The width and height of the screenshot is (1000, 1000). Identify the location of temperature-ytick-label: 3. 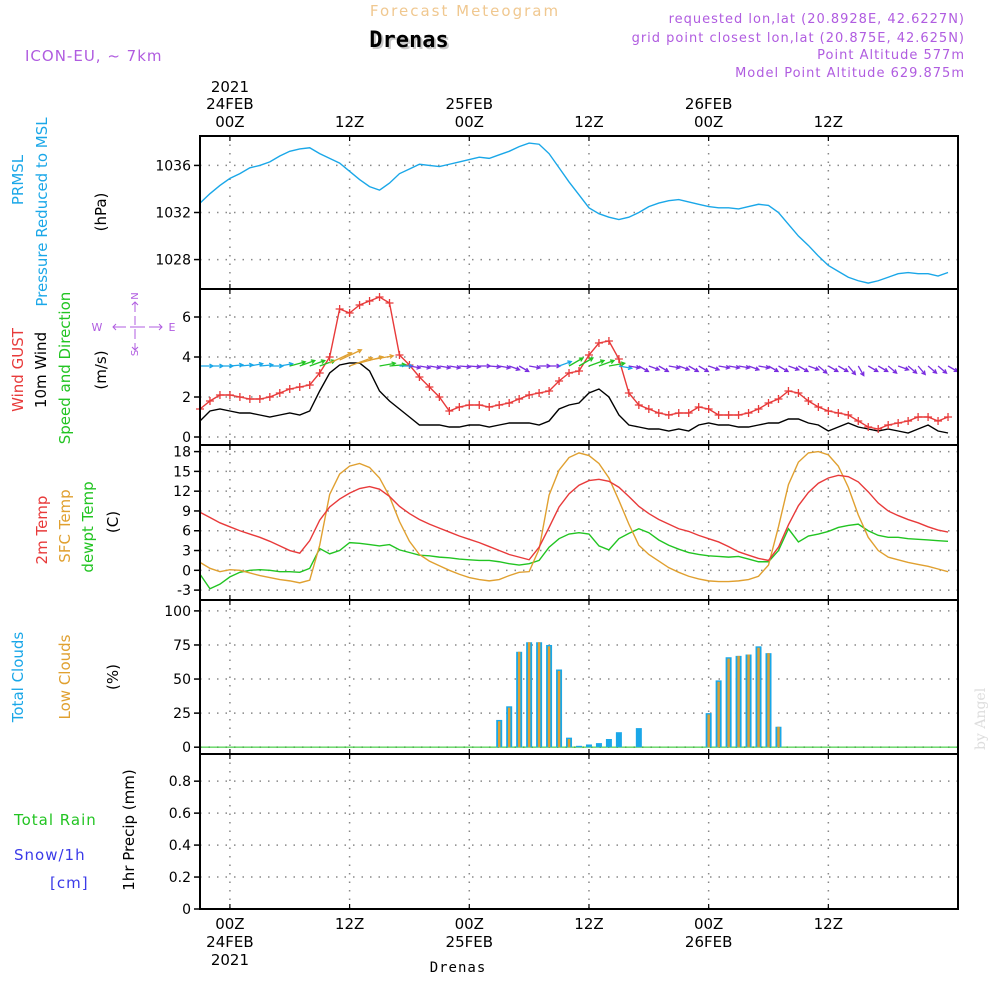
(186, 552).